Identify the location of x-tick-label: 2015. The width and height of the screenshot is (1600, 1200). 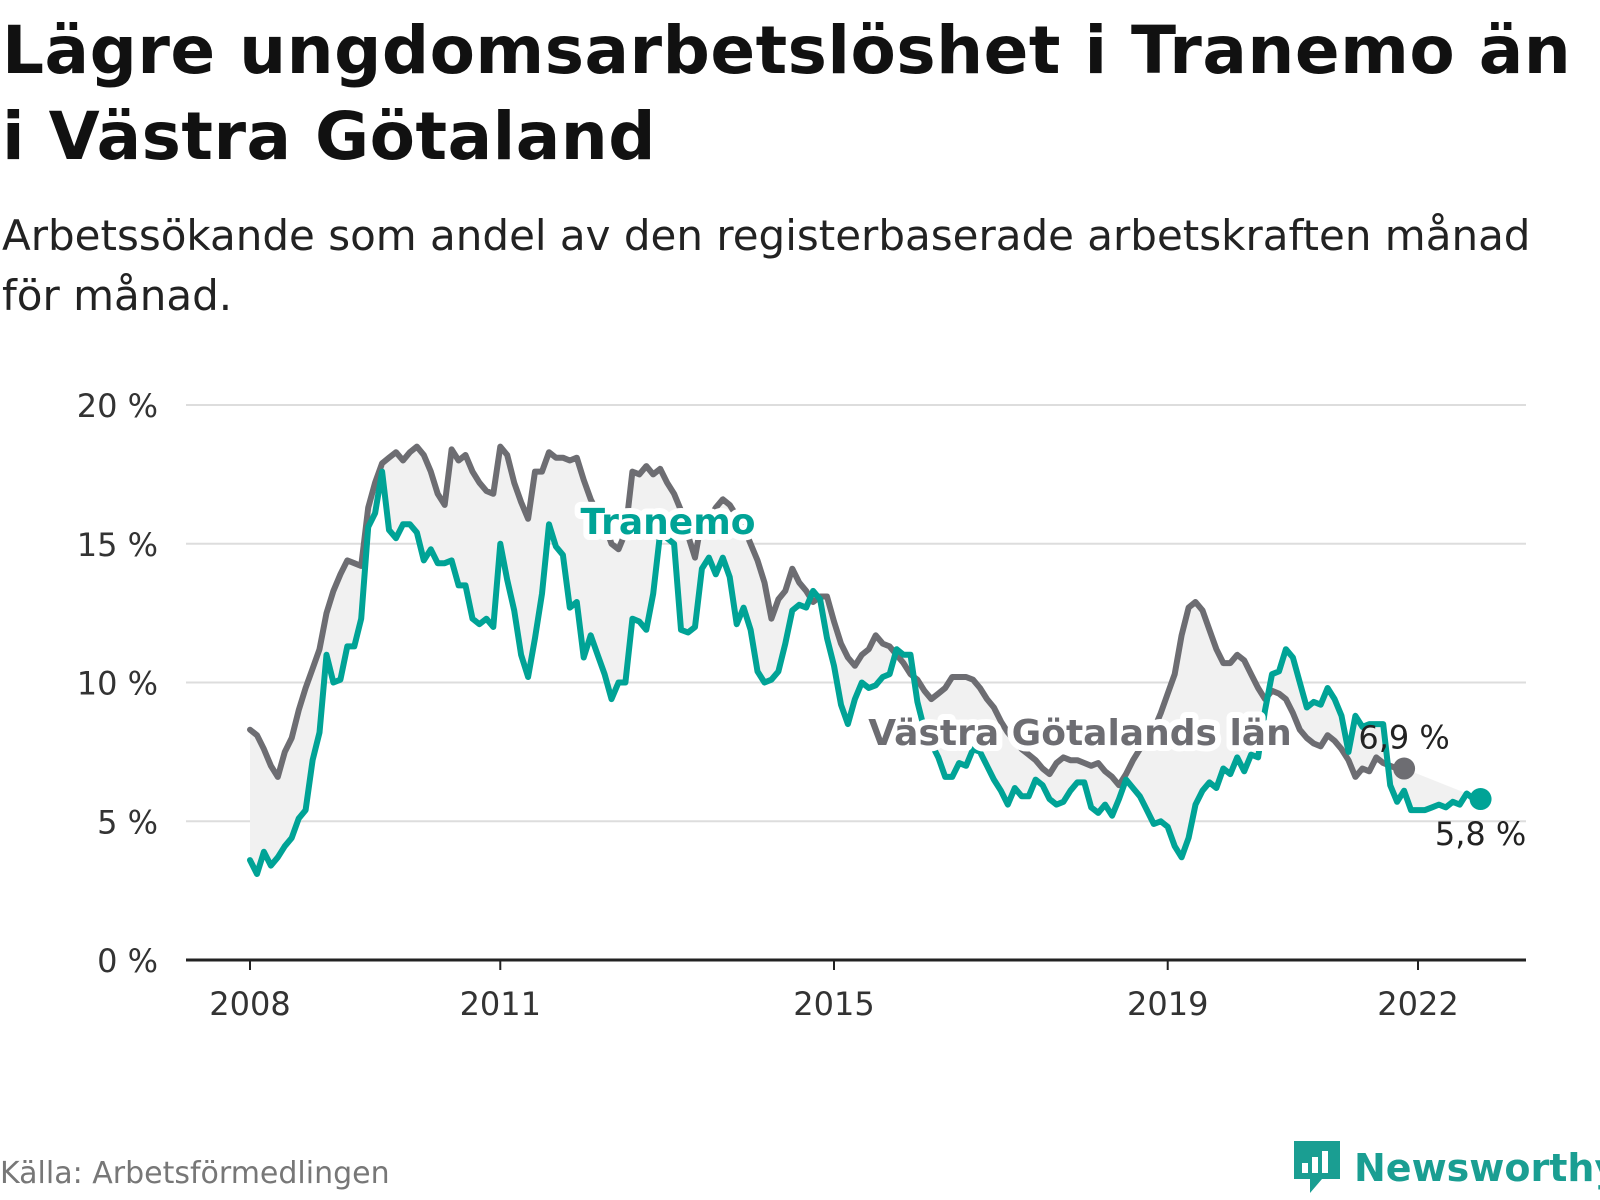
(833, 1004).